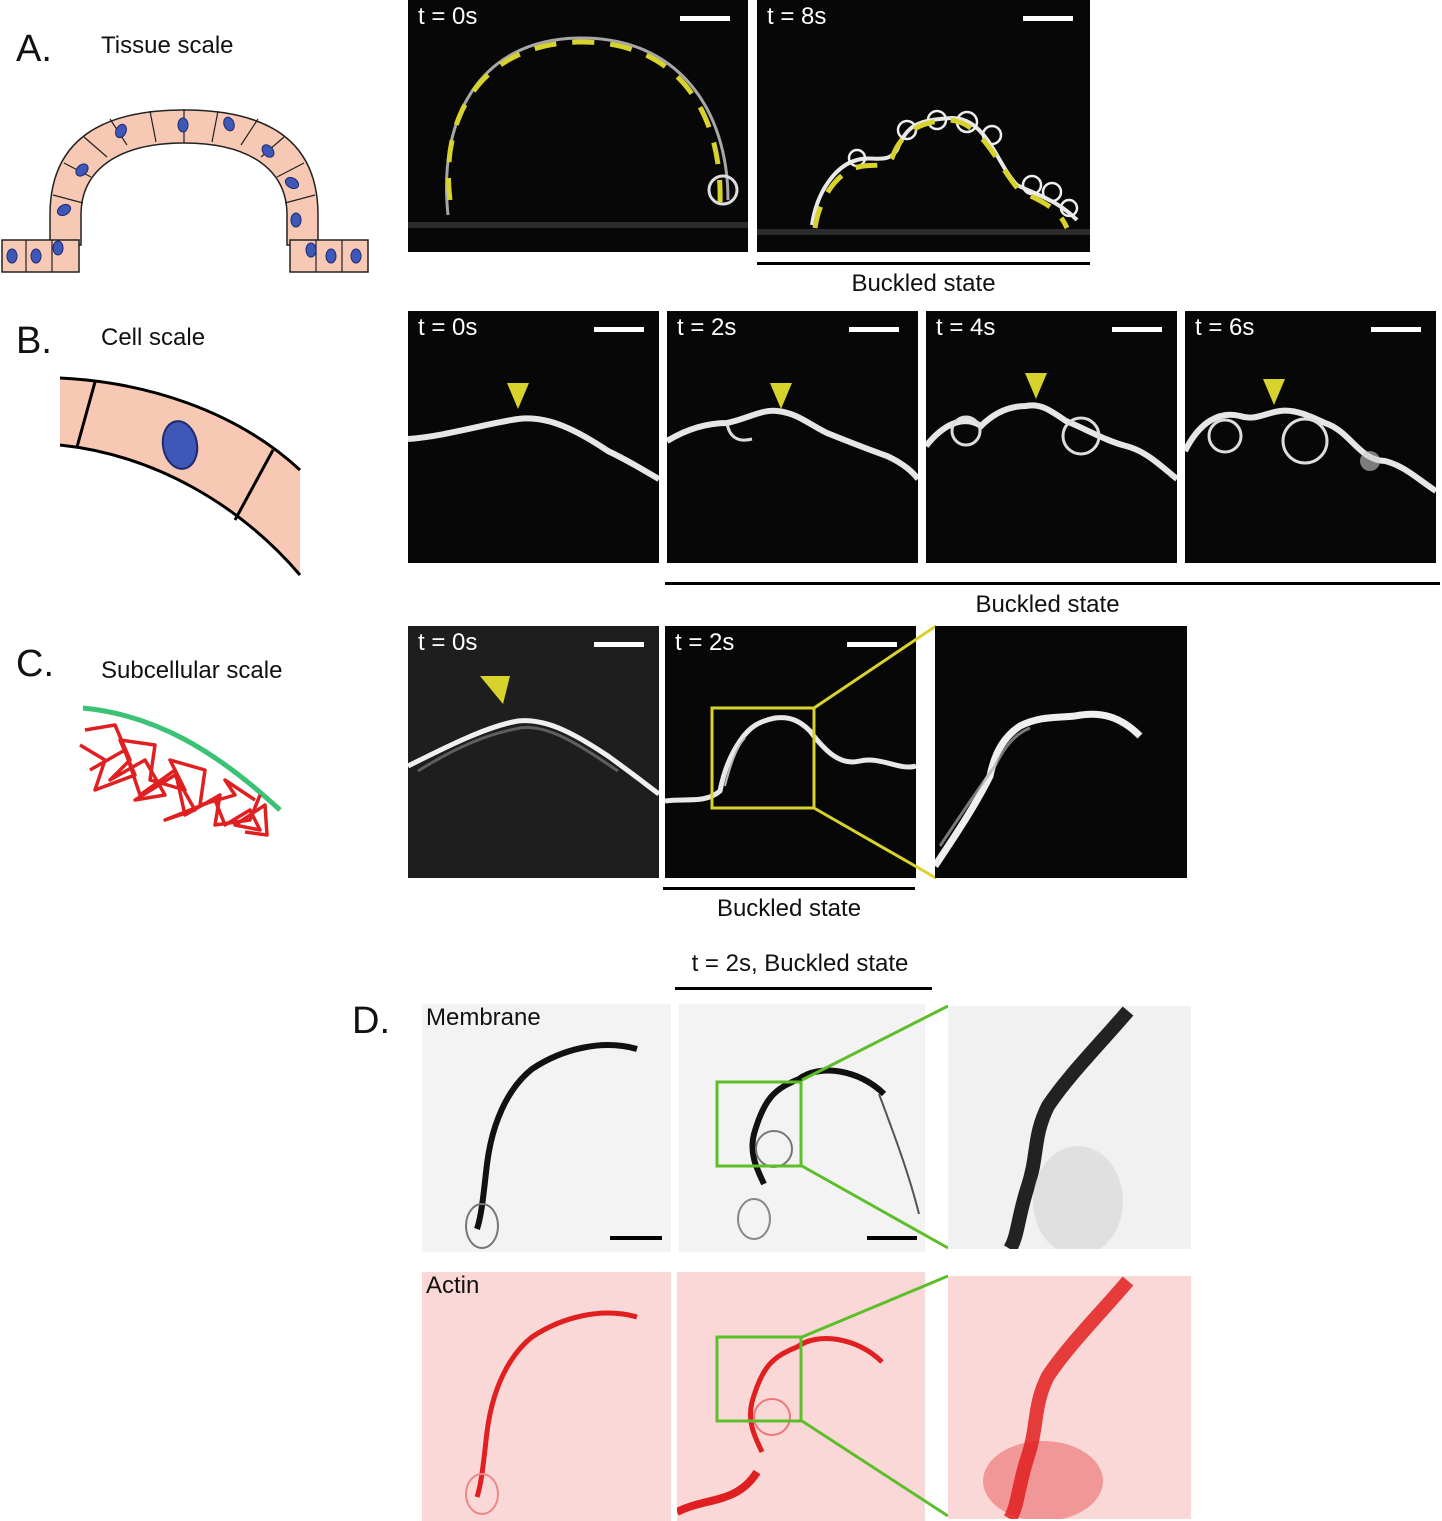  I want to click on panel-b-image-4-time: t = 6s, so click(1225, 327).